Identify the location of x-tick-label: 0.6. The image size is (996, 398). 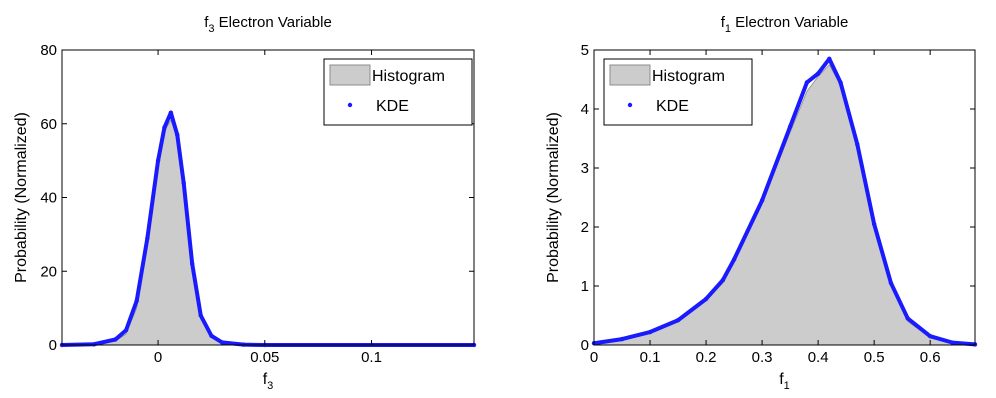
(930, 357).